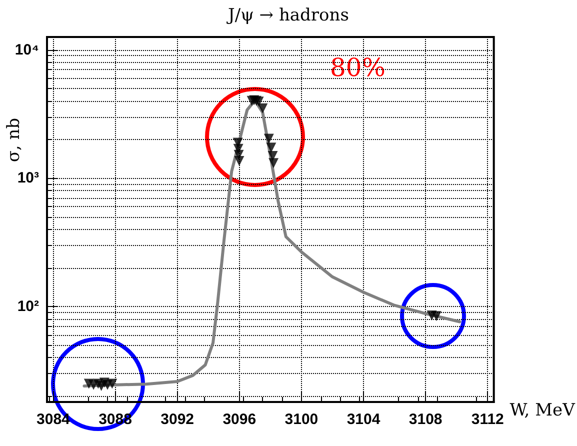 The image size is (577, 446). Describe the element at coordinates (28, 178) in the screenshot. I see `y-tick-label: 10³` at that location.